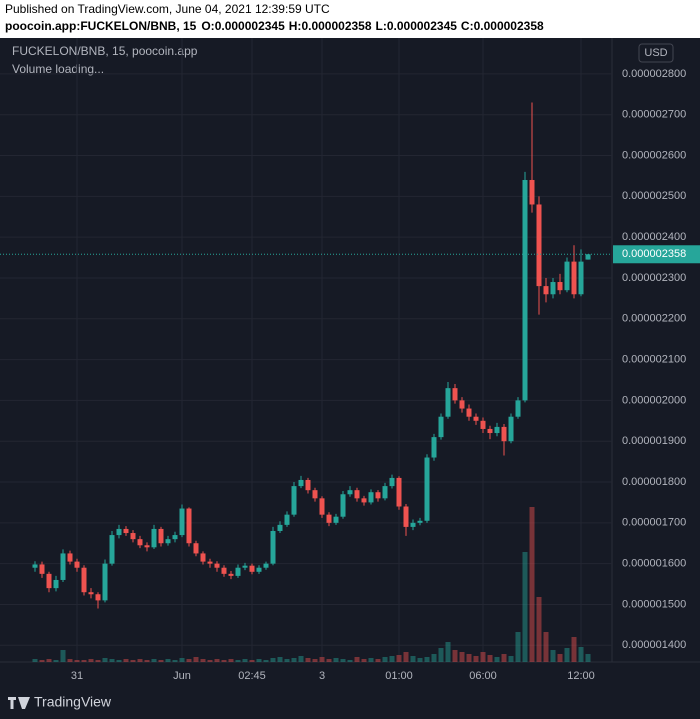 Image resolution: width=700 pixels, height=719 pixels. Describe the element at coordinates (322, 676) in the screenshot. I see `x-tick-label: 3` at that location.